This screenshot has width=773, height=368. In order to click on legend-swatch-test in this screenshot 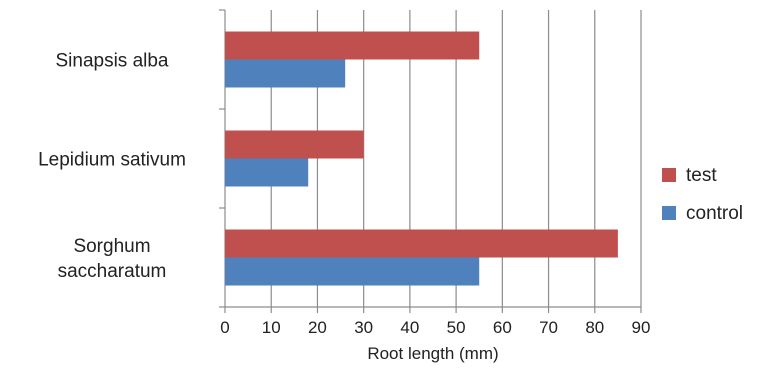, I will do `click(669, 175)`.